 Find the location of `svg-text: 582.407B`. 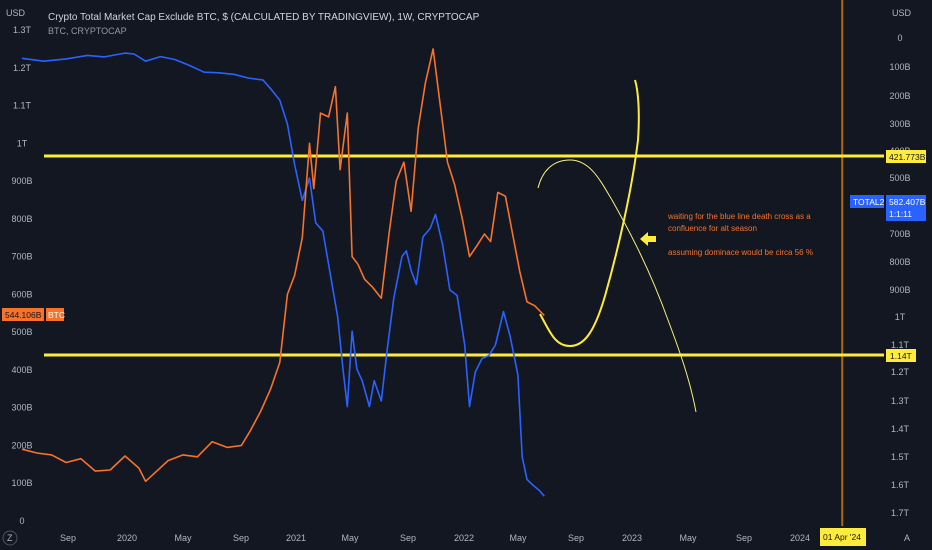

svg-text: 582.407B is located at coordinates (907, 202).